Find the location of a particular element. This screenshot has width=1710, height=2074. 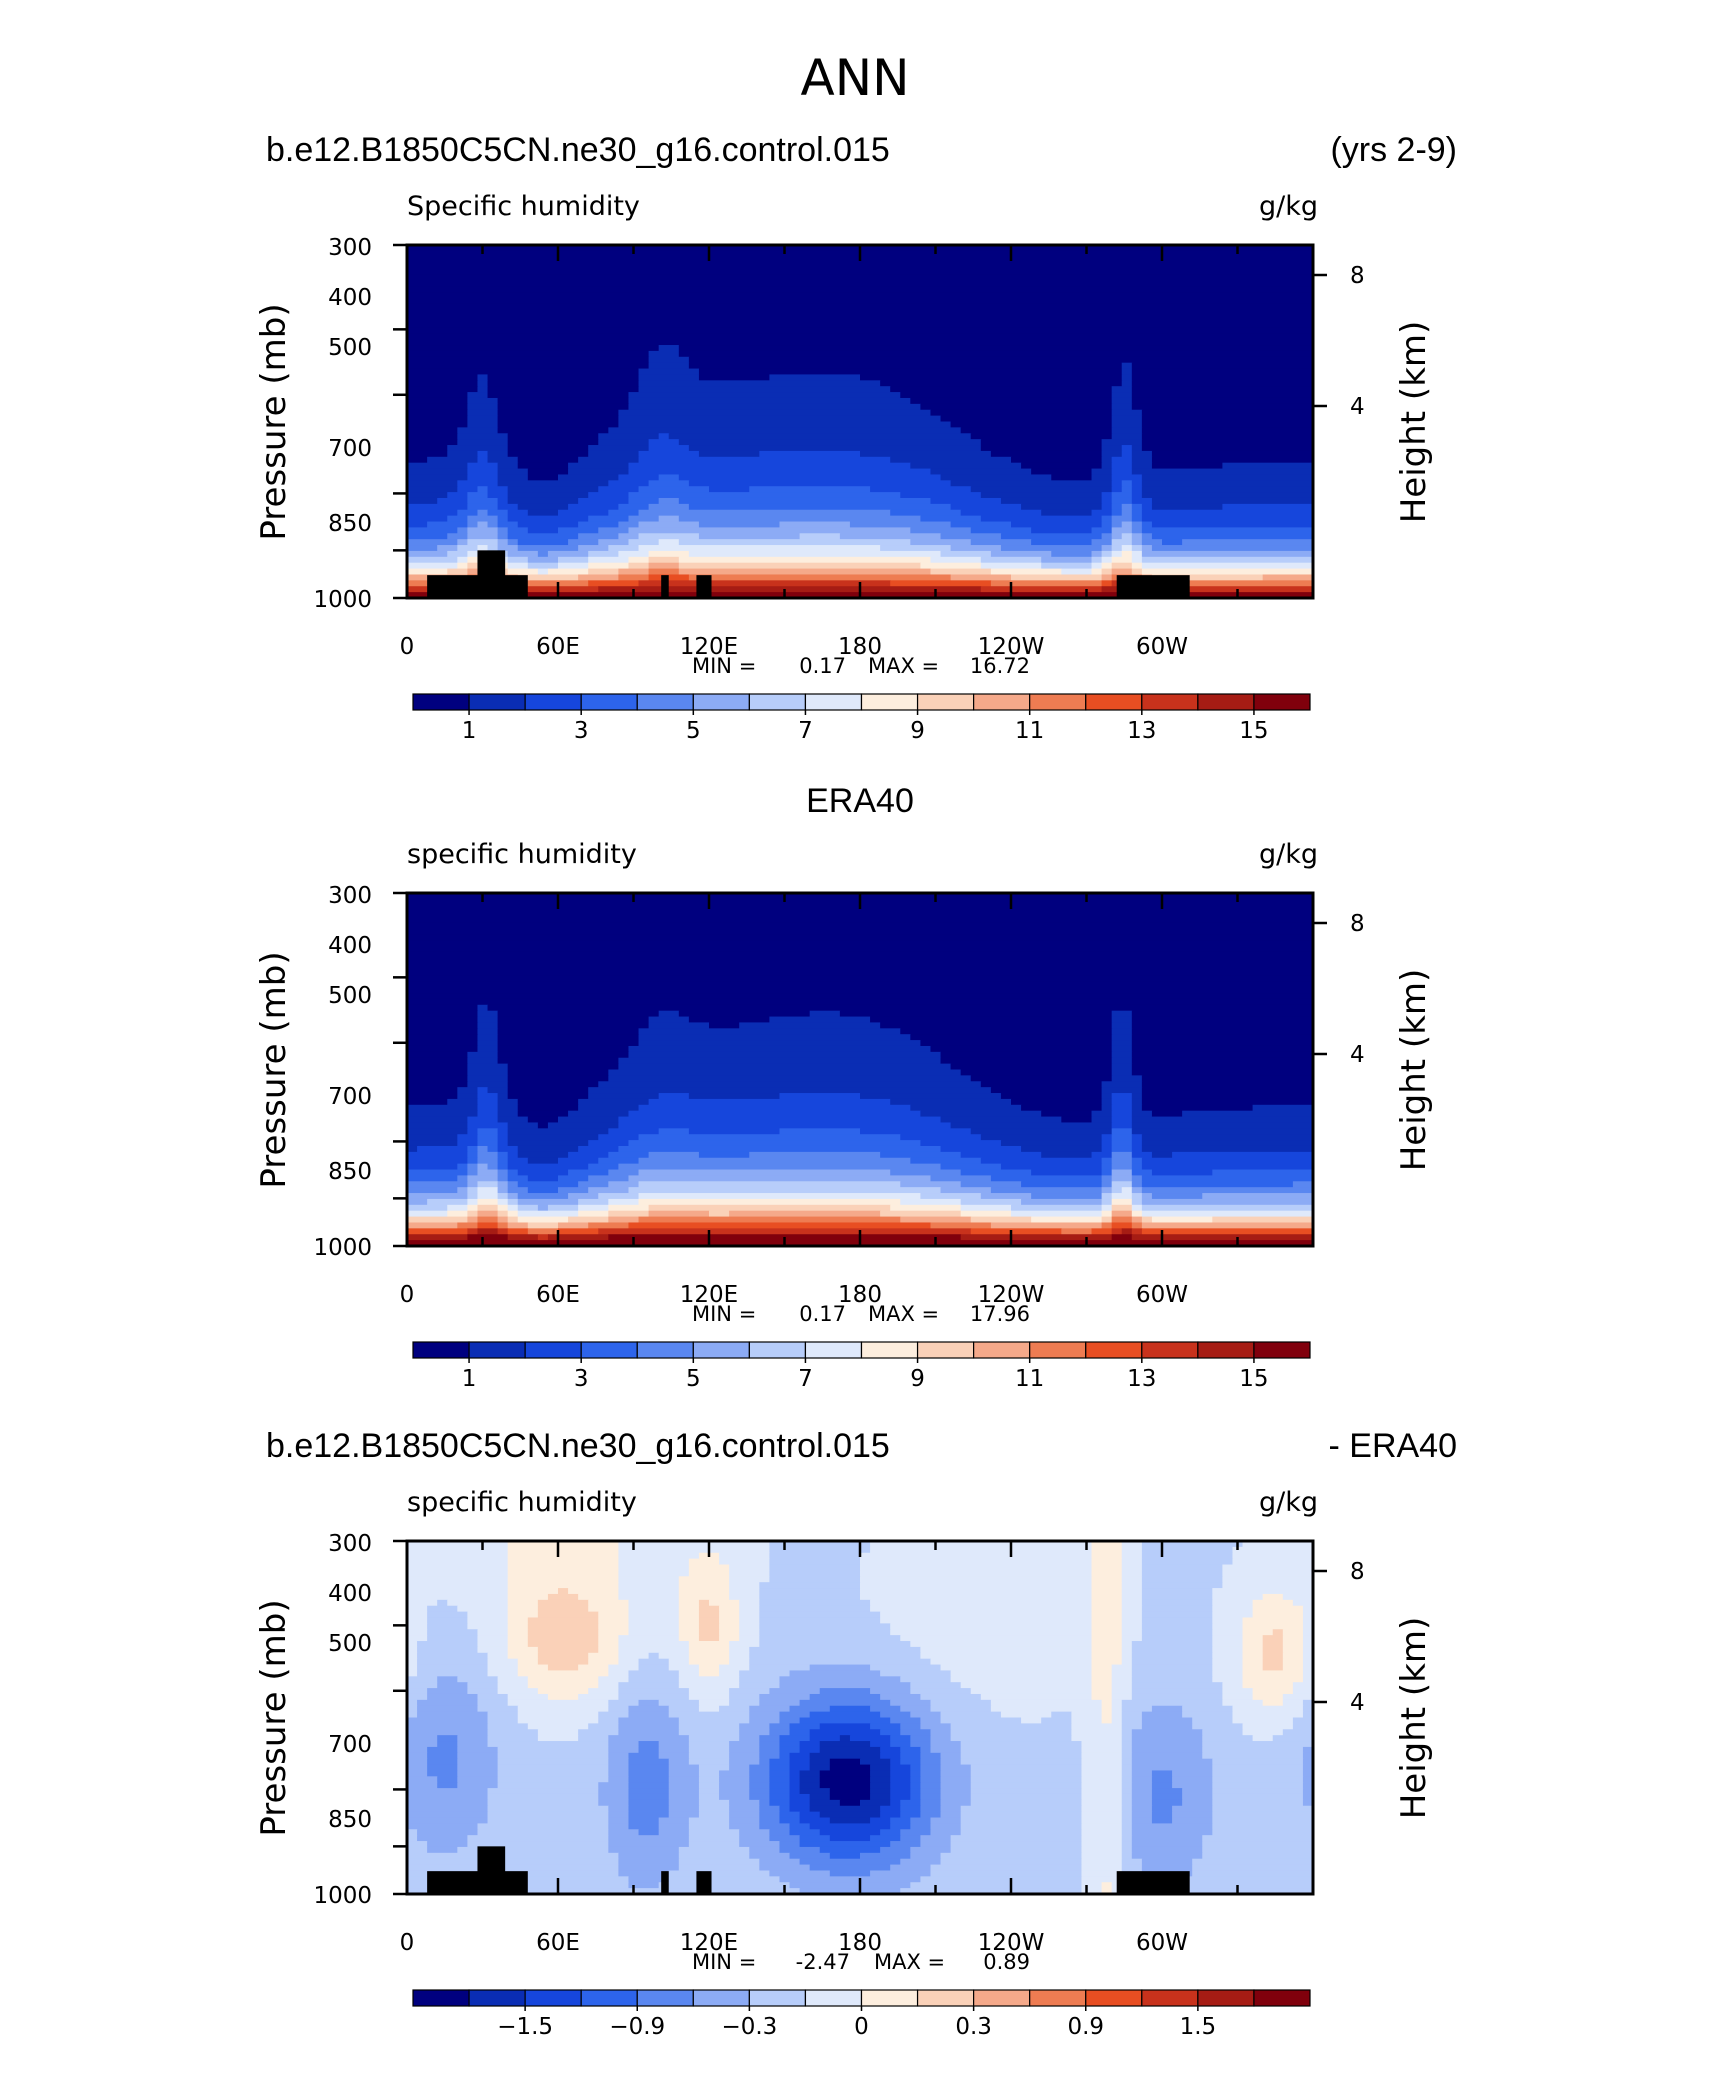

xtick-label-120w-model: 120W is located at coordinates (1011, 647).